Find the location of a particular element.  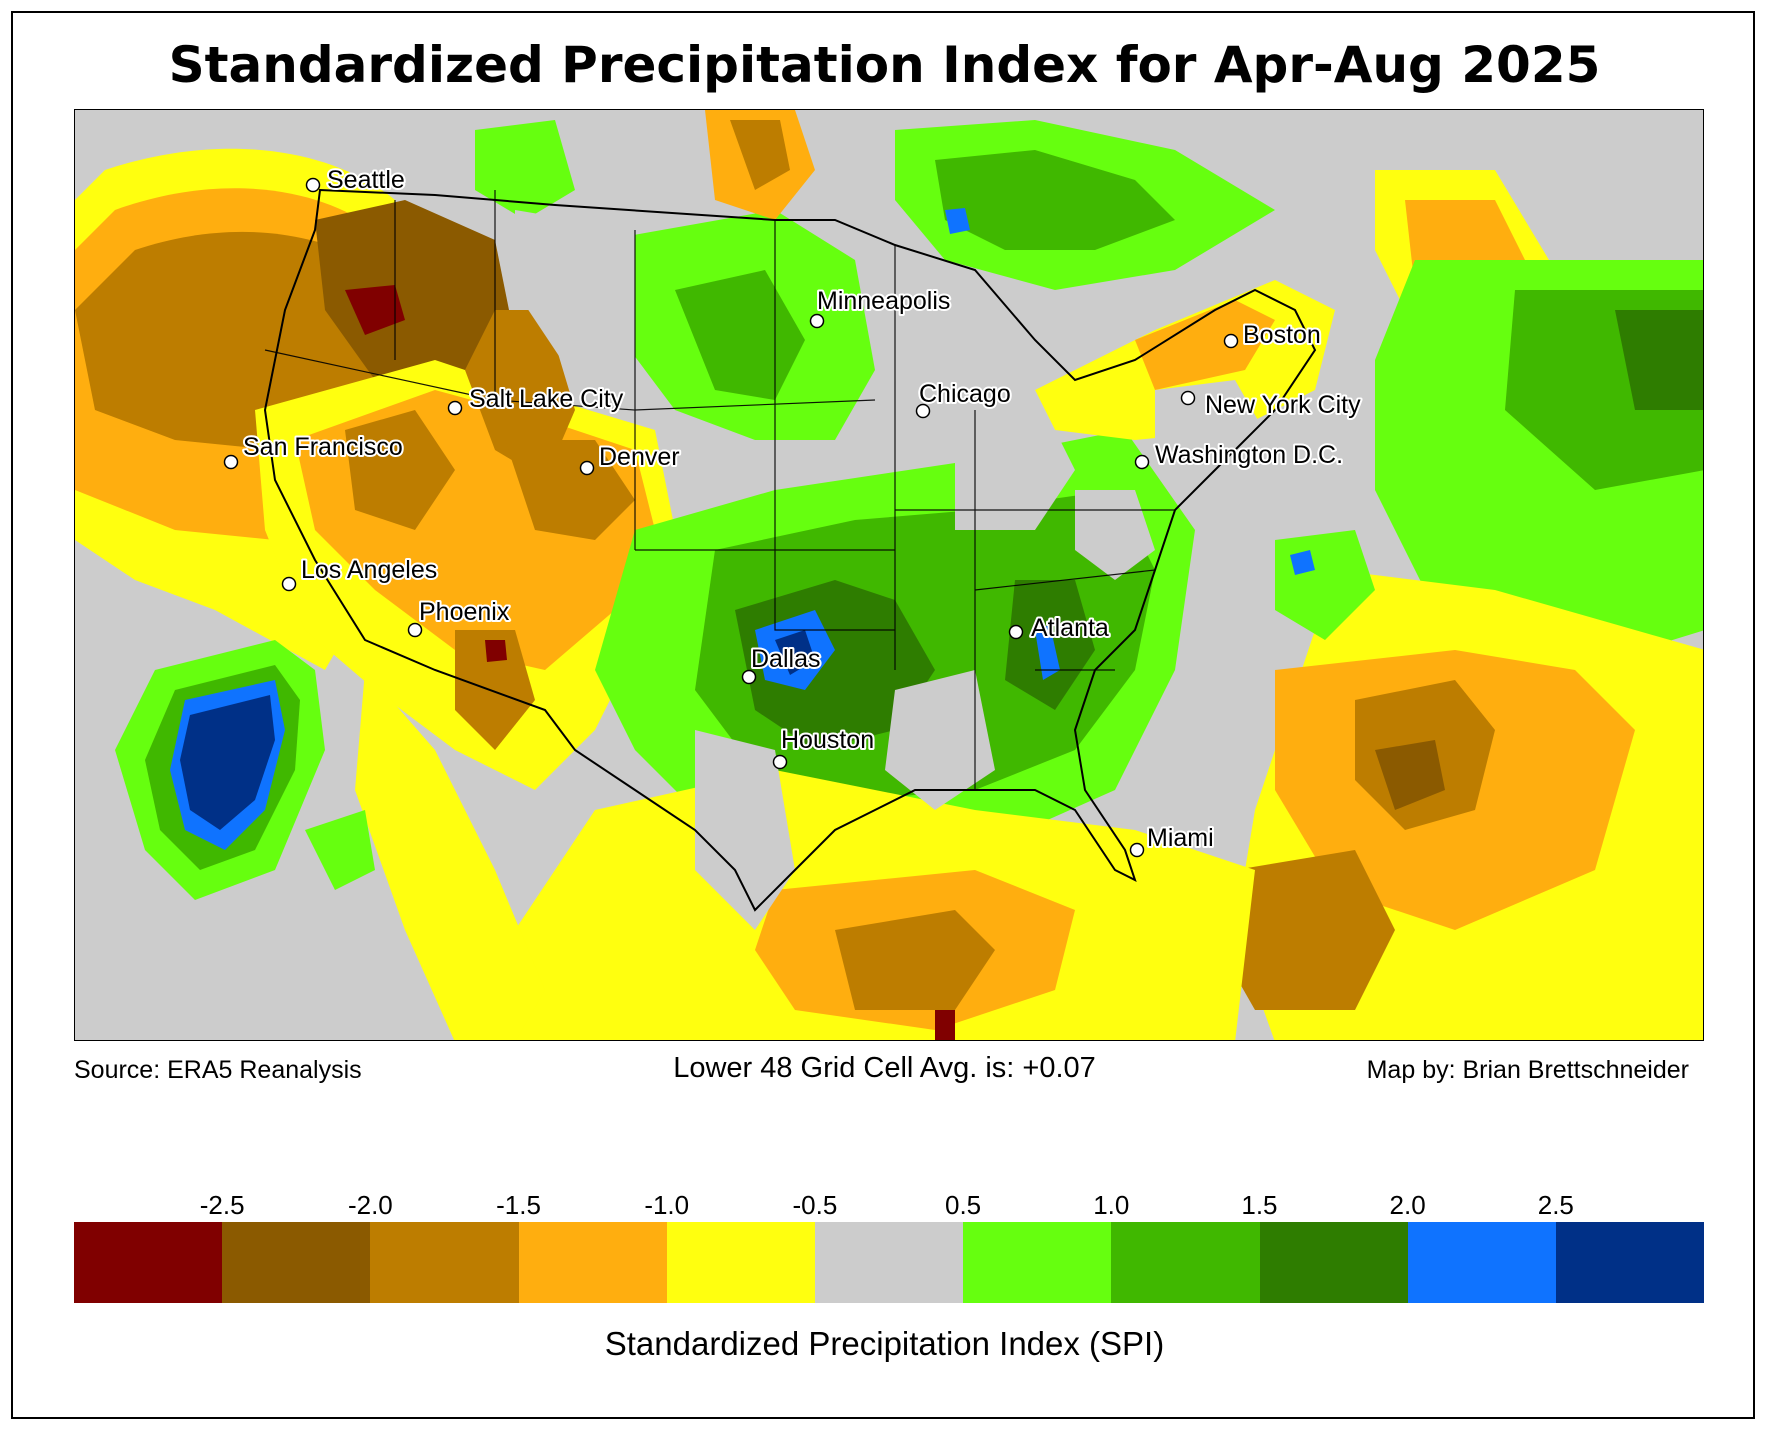

city-salt-lake-city: Salt Lake City is located at coordinates (536, 399).